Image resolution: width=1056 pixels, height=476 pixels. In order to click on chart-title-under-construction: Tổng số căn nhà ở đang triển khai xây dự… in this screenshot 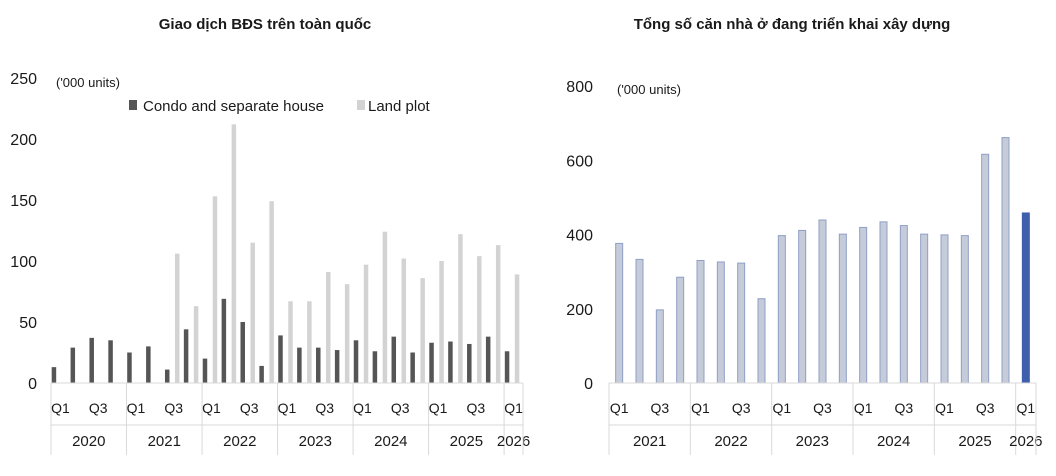, I will do `click(792, 24)`.